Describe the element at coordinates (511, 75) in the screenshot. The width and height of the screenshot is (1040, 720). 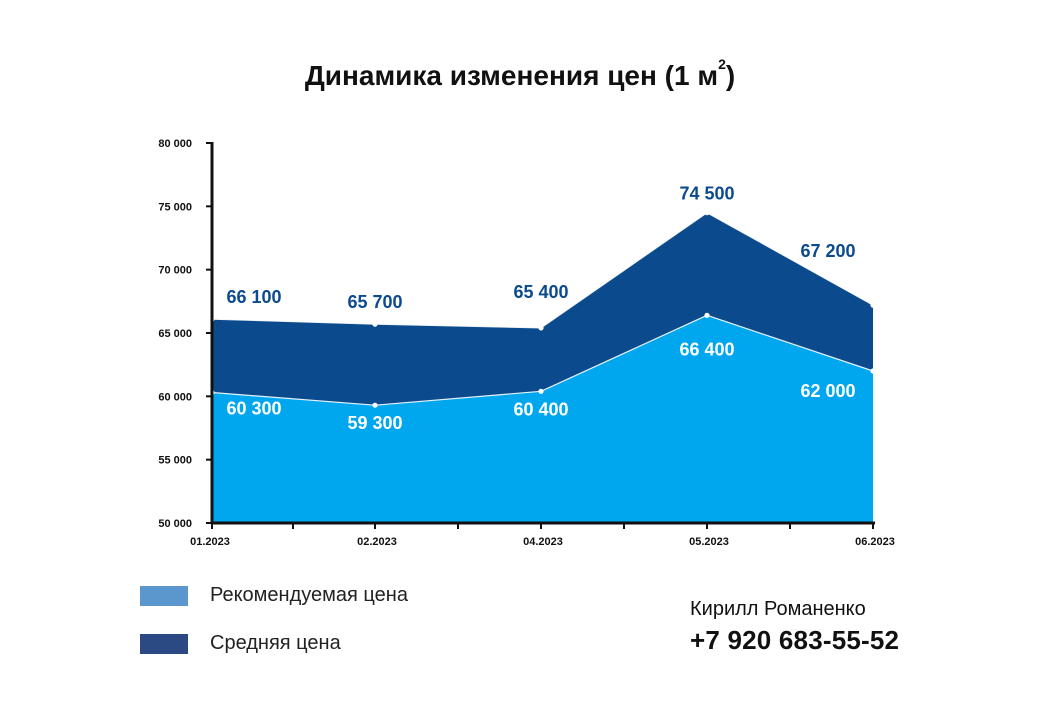
I see `chart-title-text: Динамика изменения цен (1 м` at that location.